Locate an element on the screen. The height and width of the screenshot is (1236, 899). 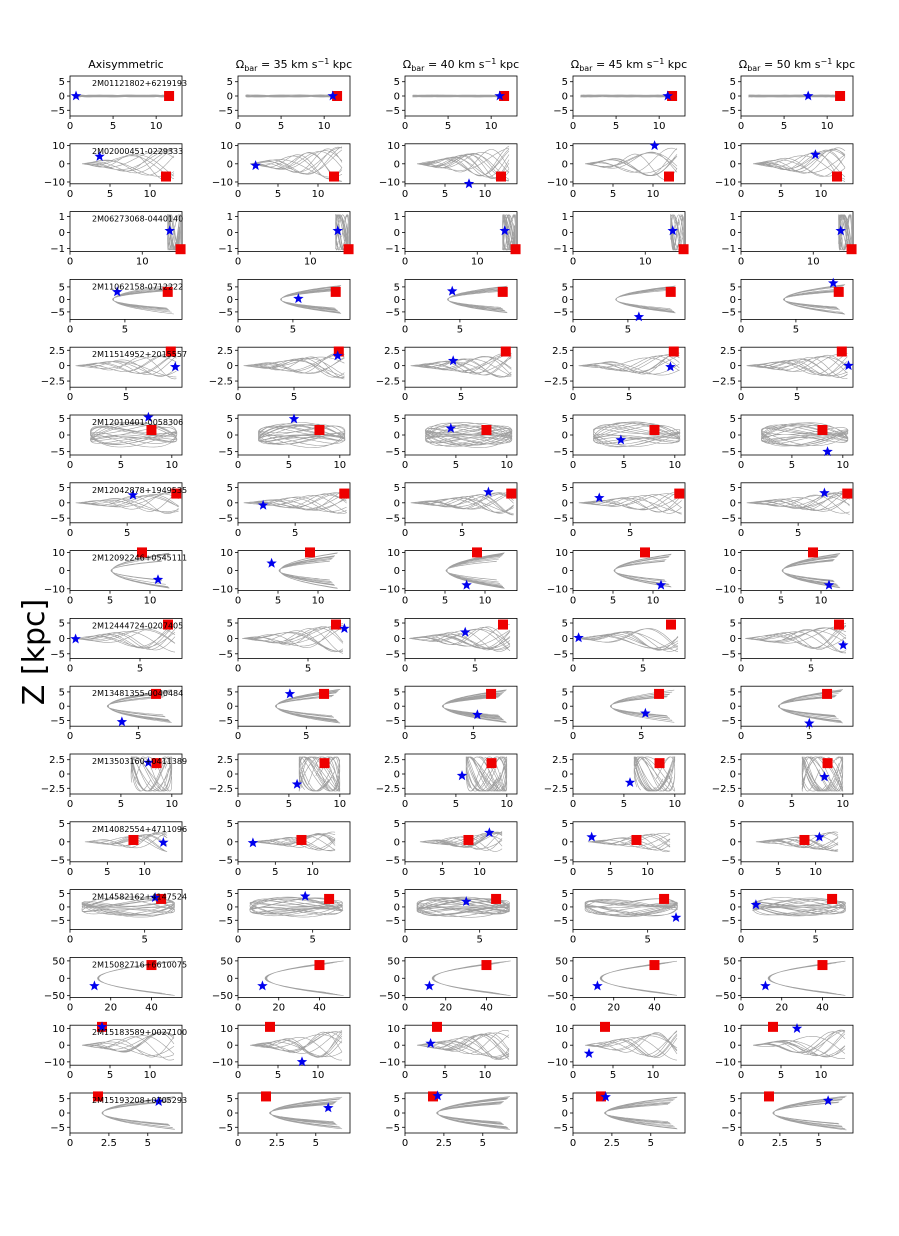
x-tick-label: 2.5 is located at coordinates (277, 1143).